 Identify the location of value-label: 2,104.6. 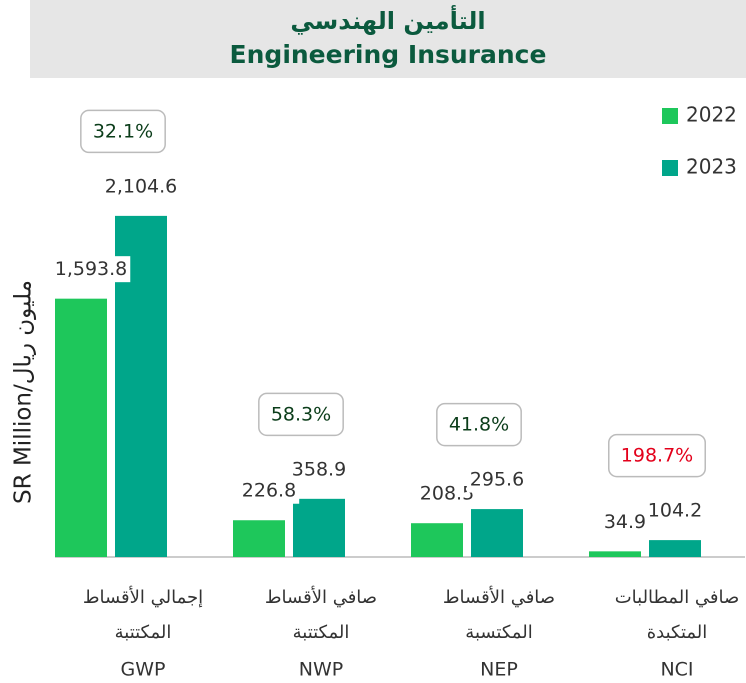
(141, 186).